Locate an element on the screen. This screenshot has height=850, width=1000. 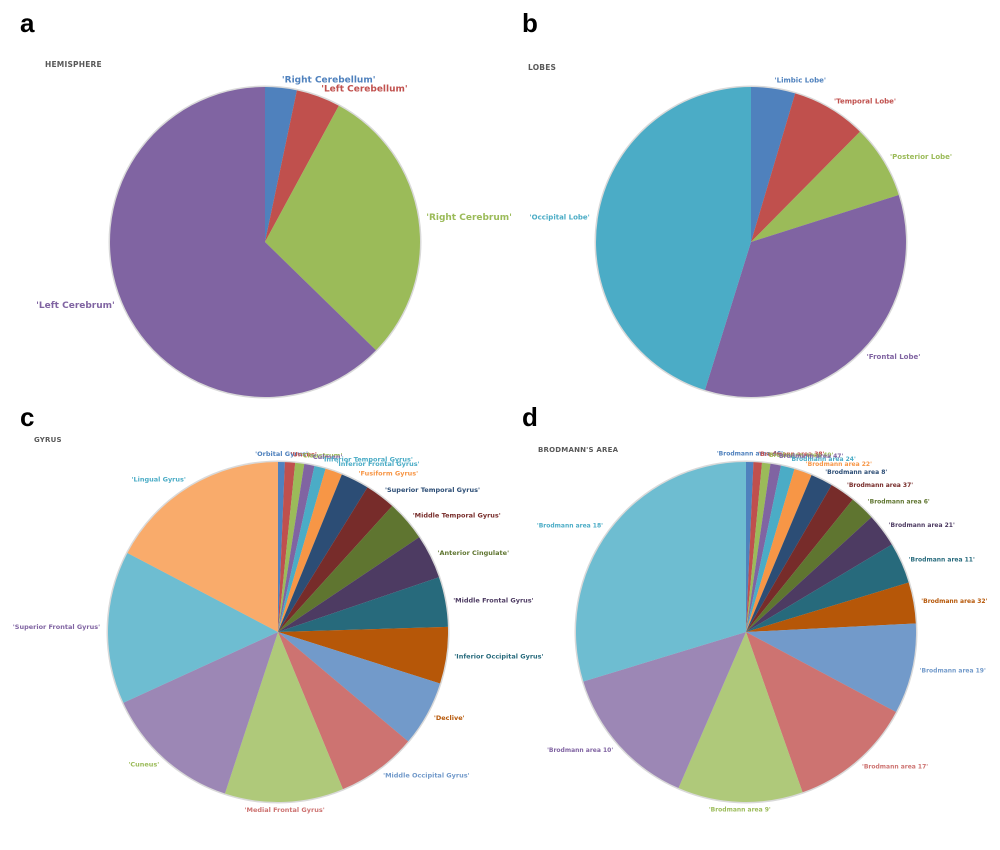
pie-slice-right-cerebellum is located at coordinates (281, 164).